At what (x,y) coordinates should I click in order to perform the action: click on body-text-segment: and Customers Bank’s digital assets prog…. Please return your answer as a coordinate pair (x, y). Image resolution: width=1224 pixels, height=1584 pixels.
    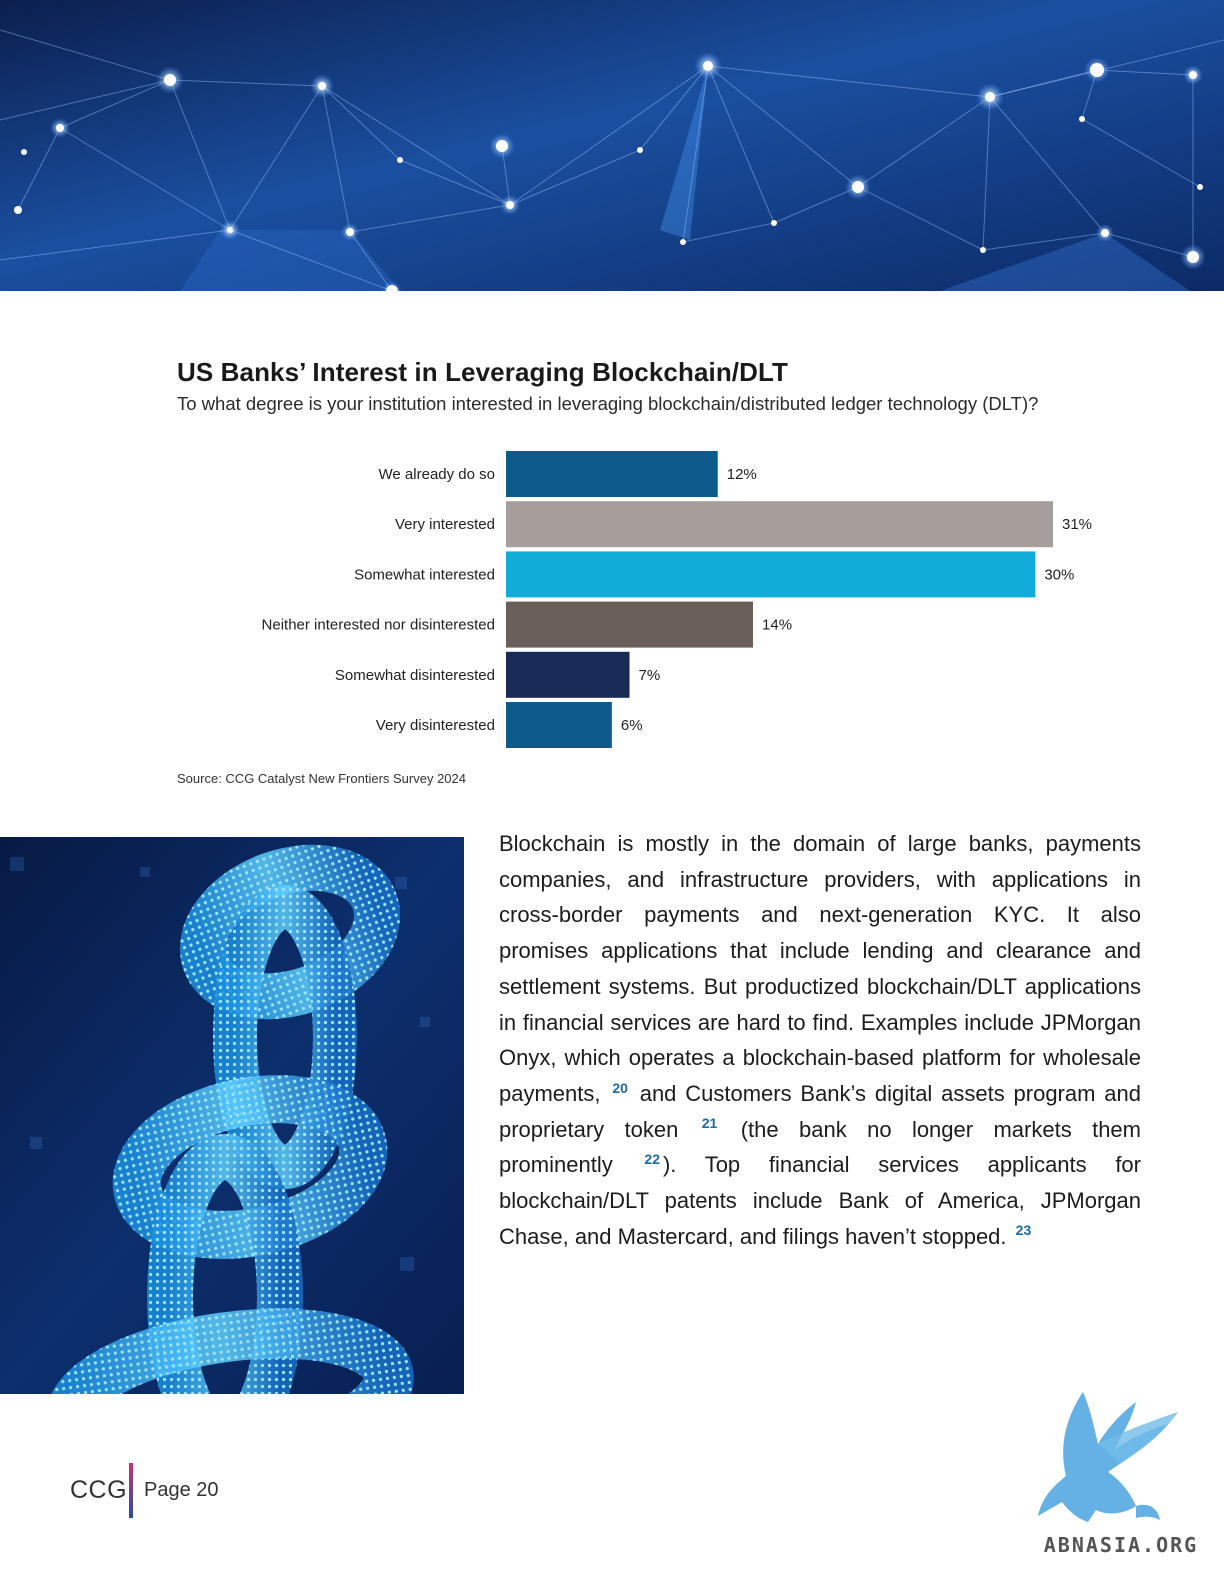
    Looking at the image, I should click on (820, 1111).